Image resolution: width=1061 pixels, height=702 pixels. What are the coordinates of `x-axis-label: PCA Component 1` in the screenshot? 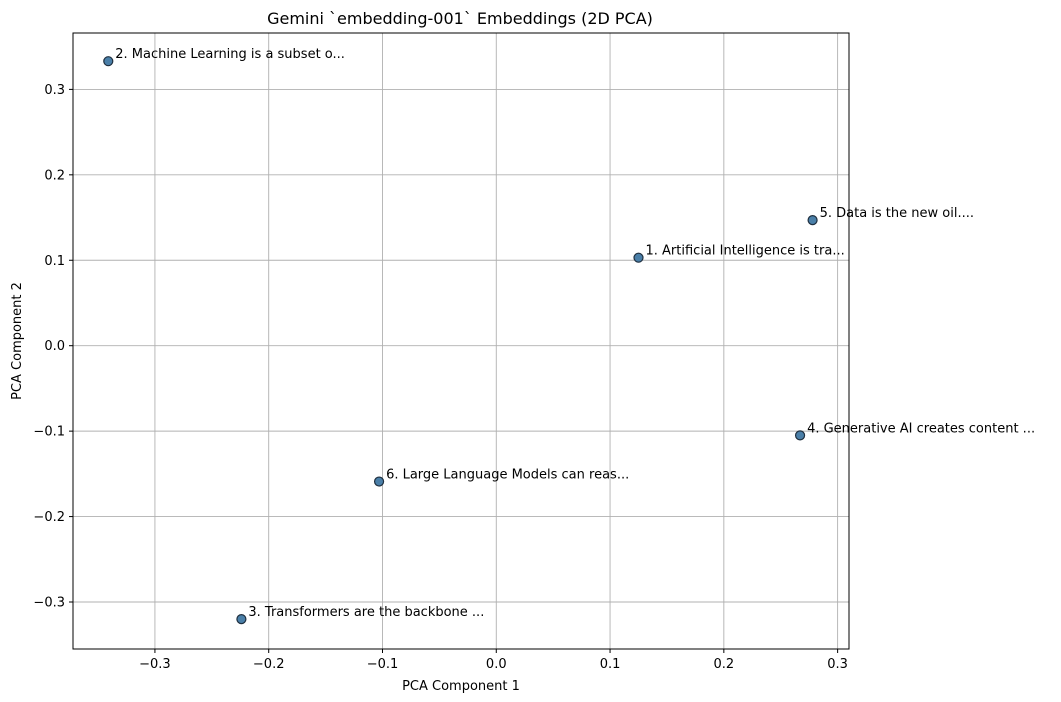 It's located at (461, 686).